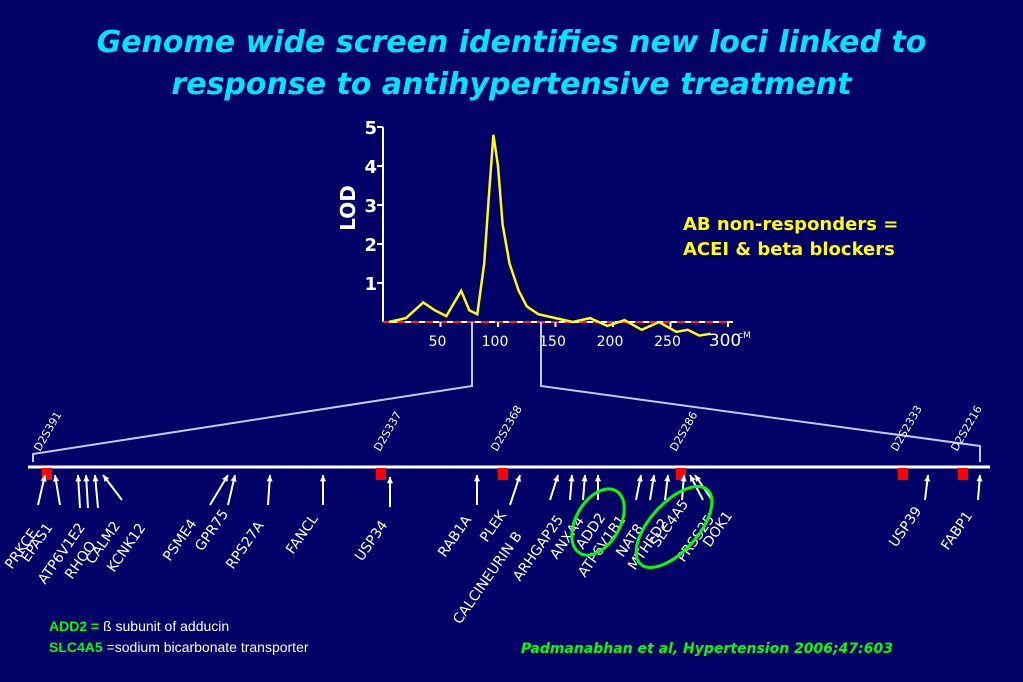 This screenshot has height=682, width=1023. What do you see at coordinates (370, 284) in the screenshot?
I see `lod-ytick-label: 1` at bounding box center [370, 284].